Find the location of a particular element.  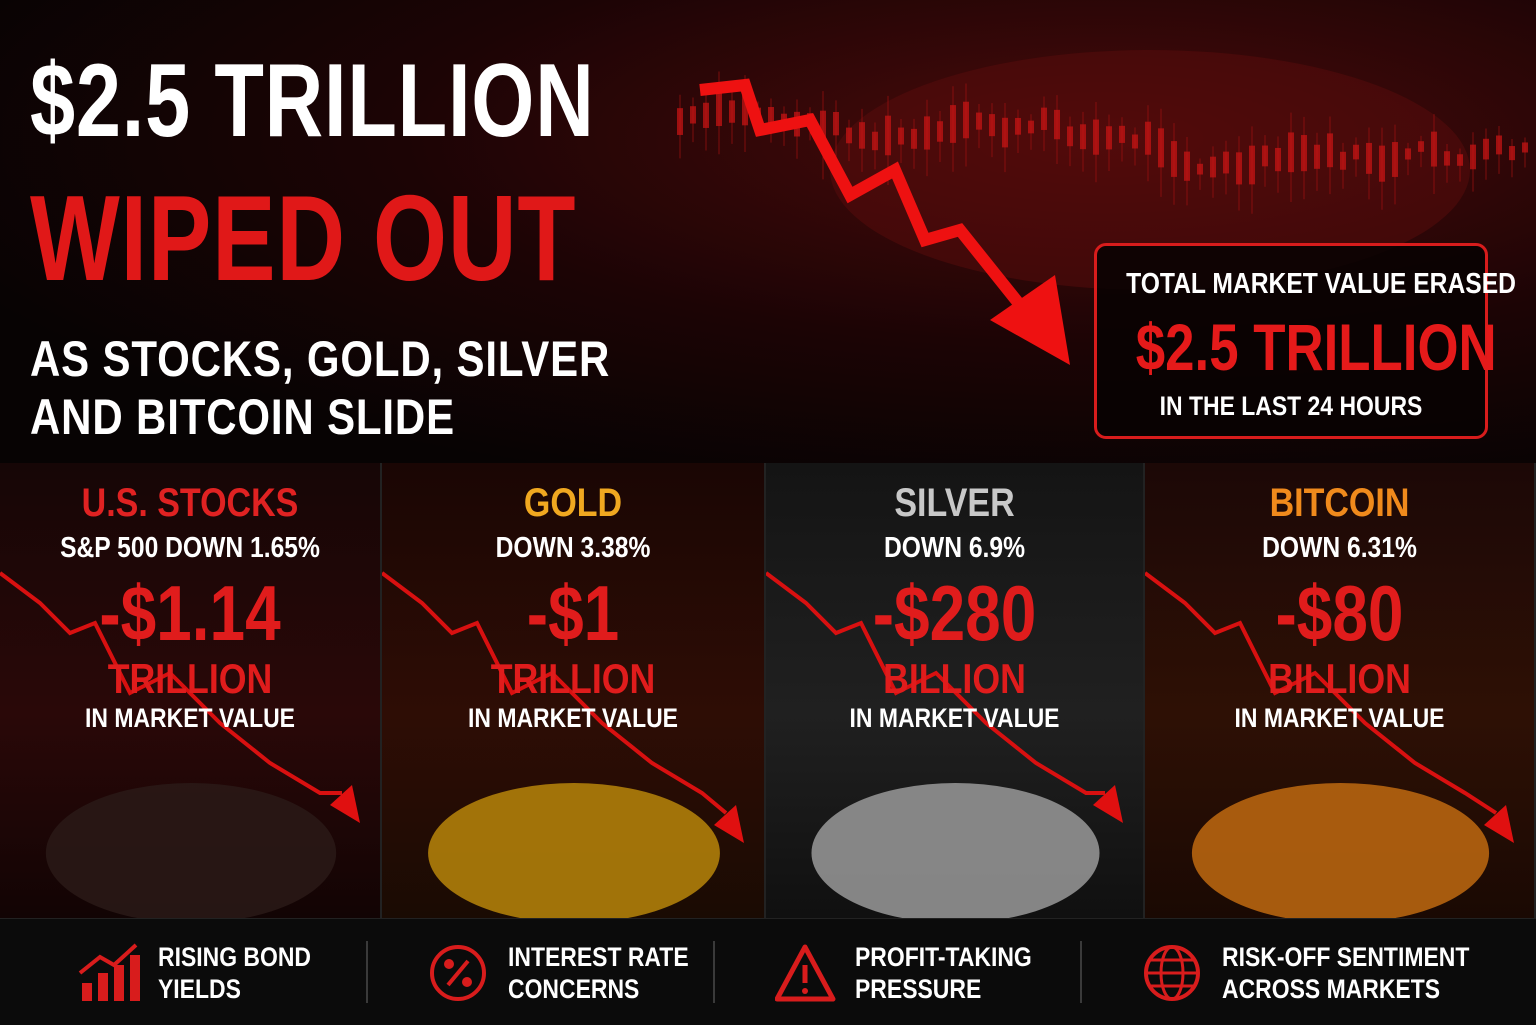

card-amount: -$1 is located at coordinates (573, 613).